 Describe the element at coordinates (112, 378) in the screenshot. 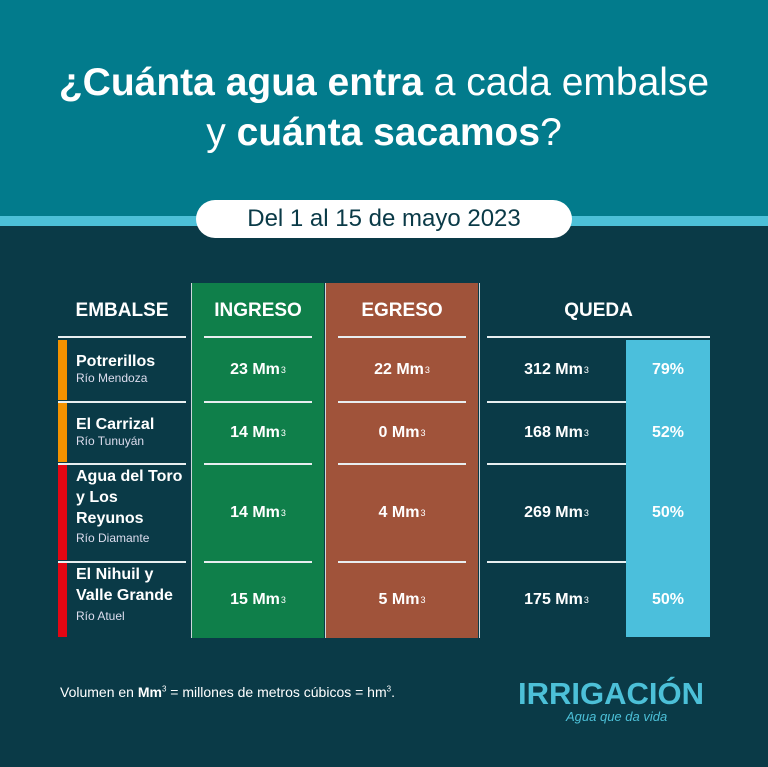

I see `river-name: Río Mendoza` at that location.